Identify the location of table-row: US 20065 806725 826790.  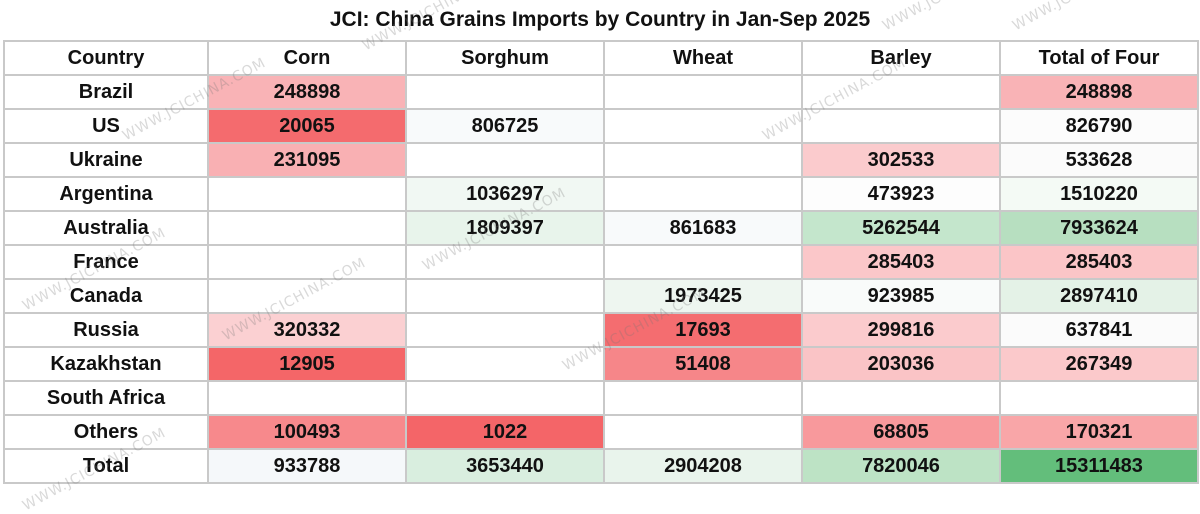
(601, 126).